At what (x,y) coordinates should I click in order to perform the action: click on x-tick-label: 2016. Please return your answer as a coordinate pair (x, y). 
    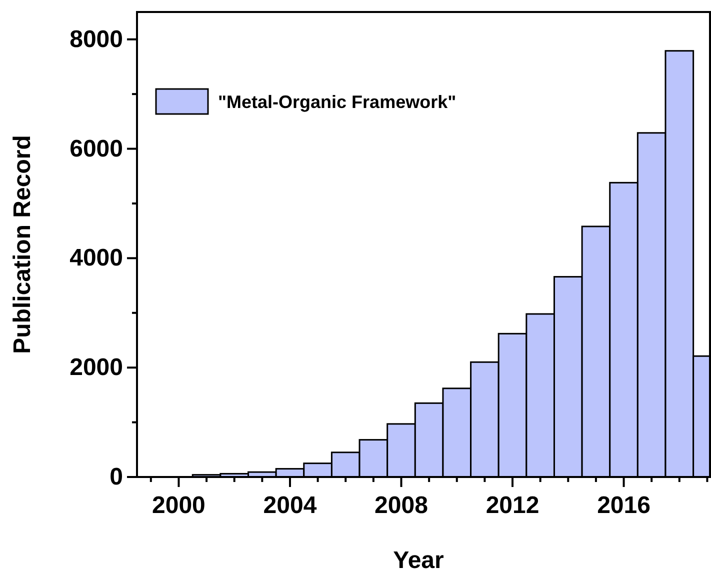
    Looking at the image, I should click on (623, 505).